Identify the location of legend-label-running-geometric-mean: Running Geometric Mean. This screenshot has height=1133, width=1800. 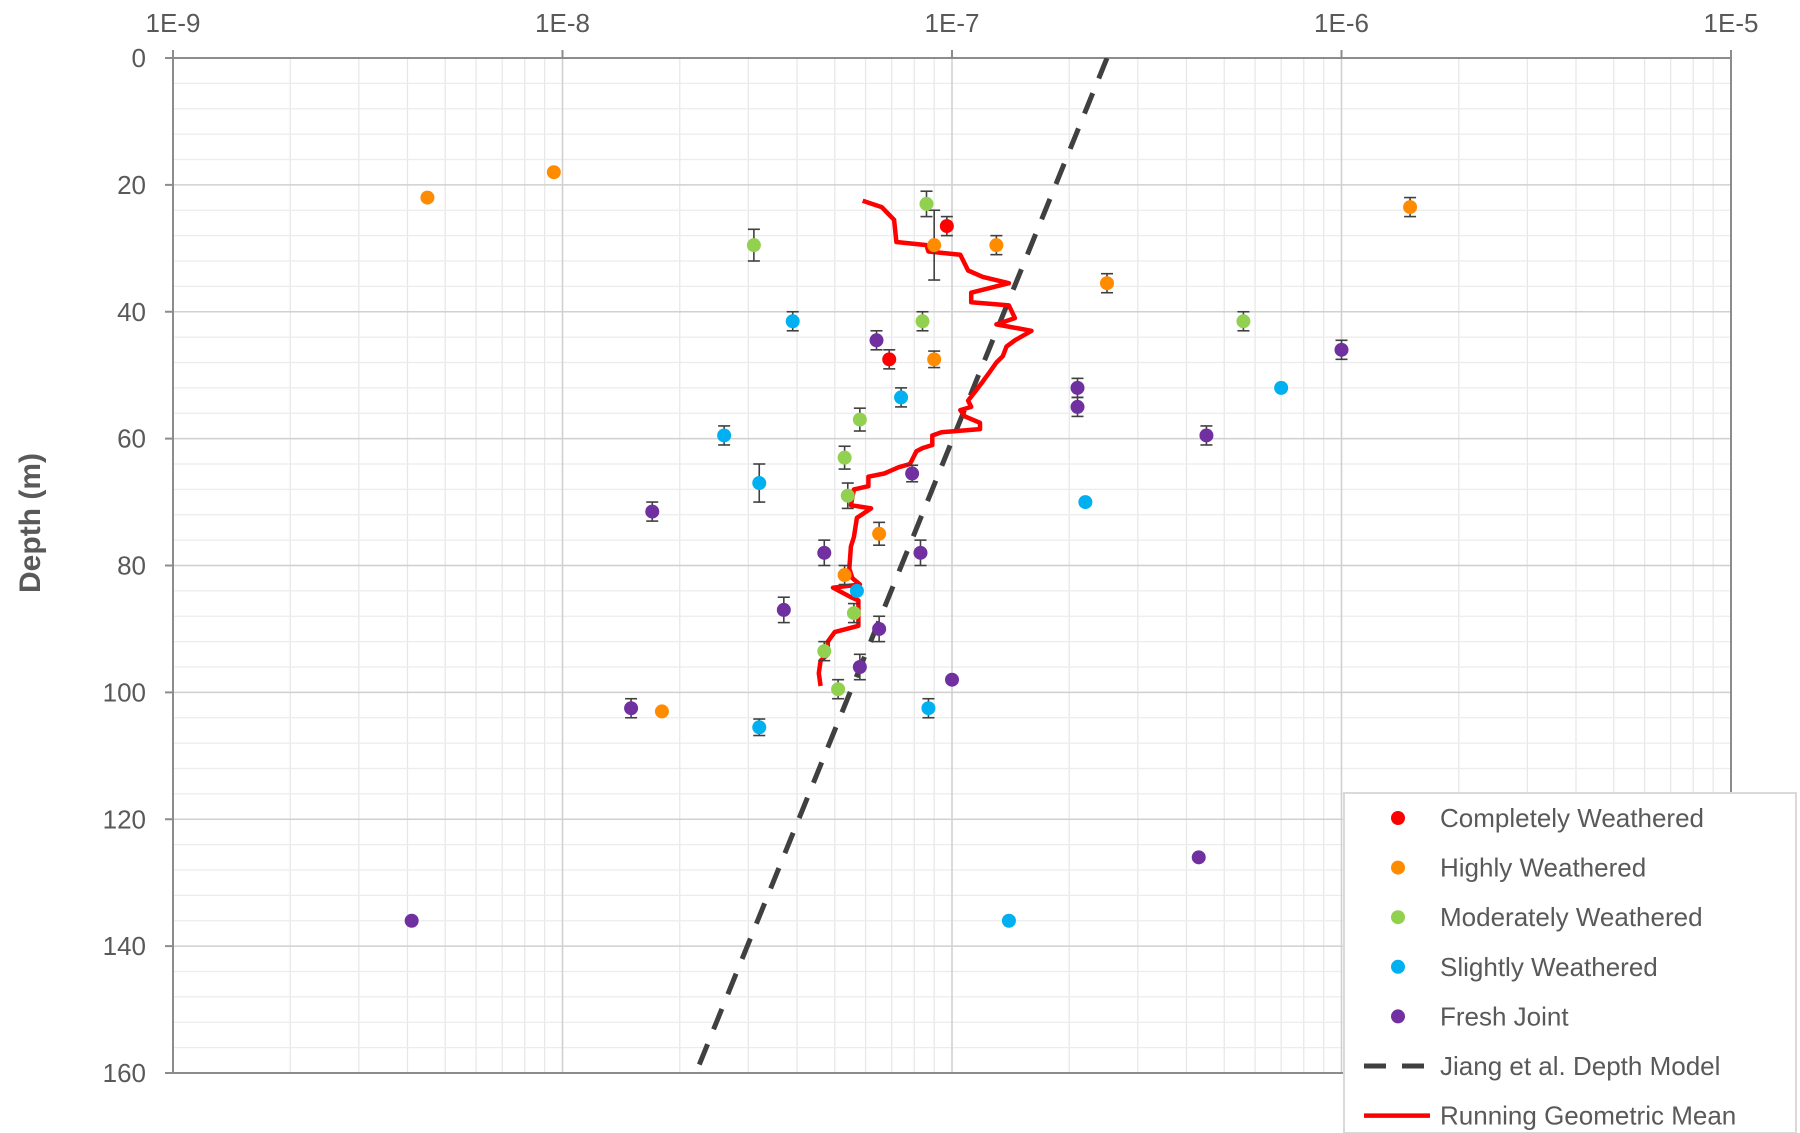
(1588, 1116).